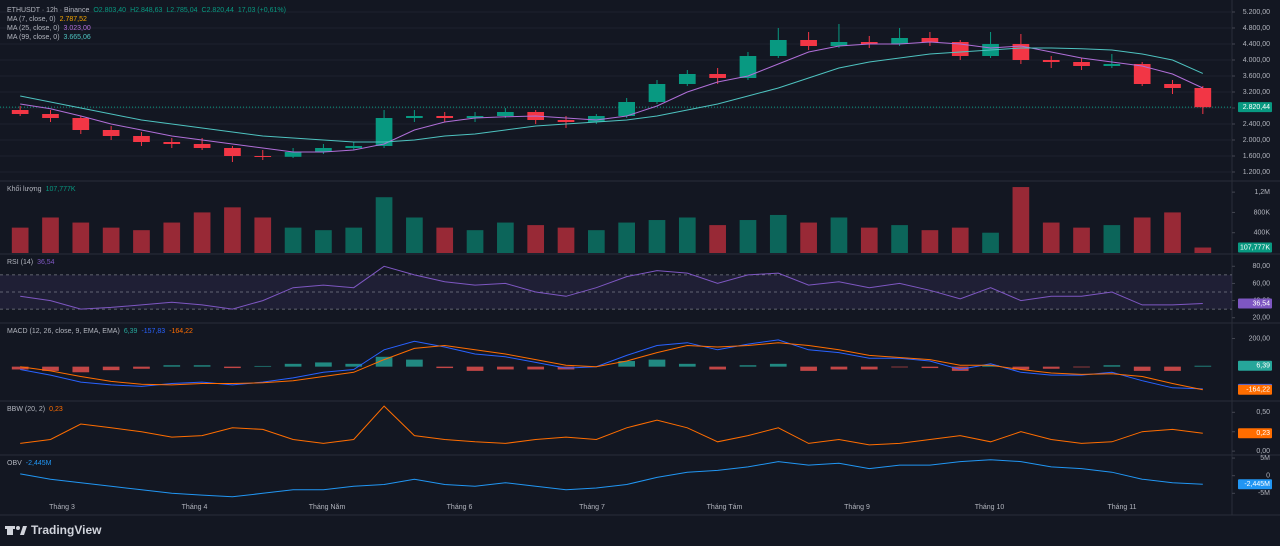 The image size is (1280, 546). Describe the element at coordinates (1265, 458) in the screenshot. I see `y-tick-label: 5M` at that location.